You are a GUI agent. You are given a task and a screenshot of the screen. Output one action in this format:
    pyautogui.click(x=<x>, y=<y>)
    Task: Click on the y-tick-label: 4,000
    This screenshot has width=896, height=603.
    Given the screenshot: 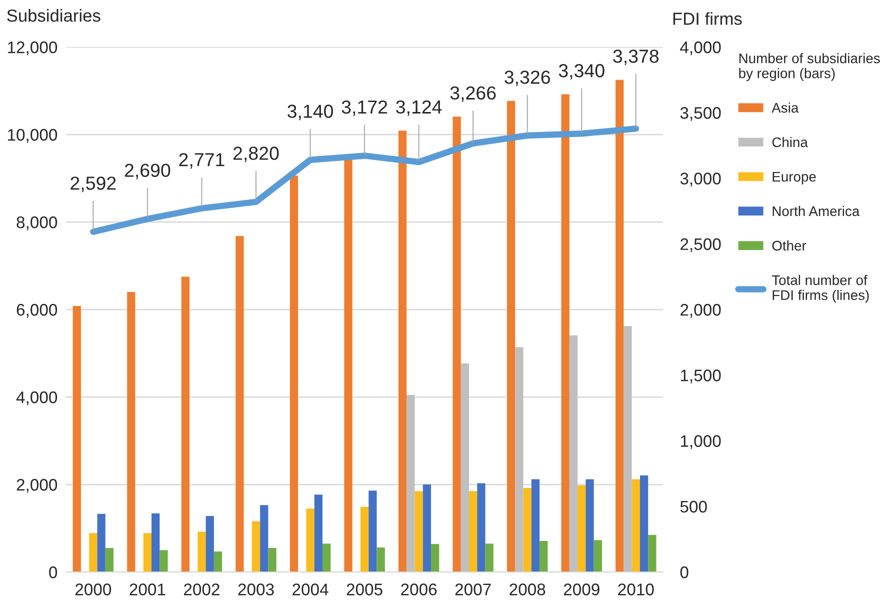 What is the action you would take?
    pyautogui.click(x=37, y=398)
    